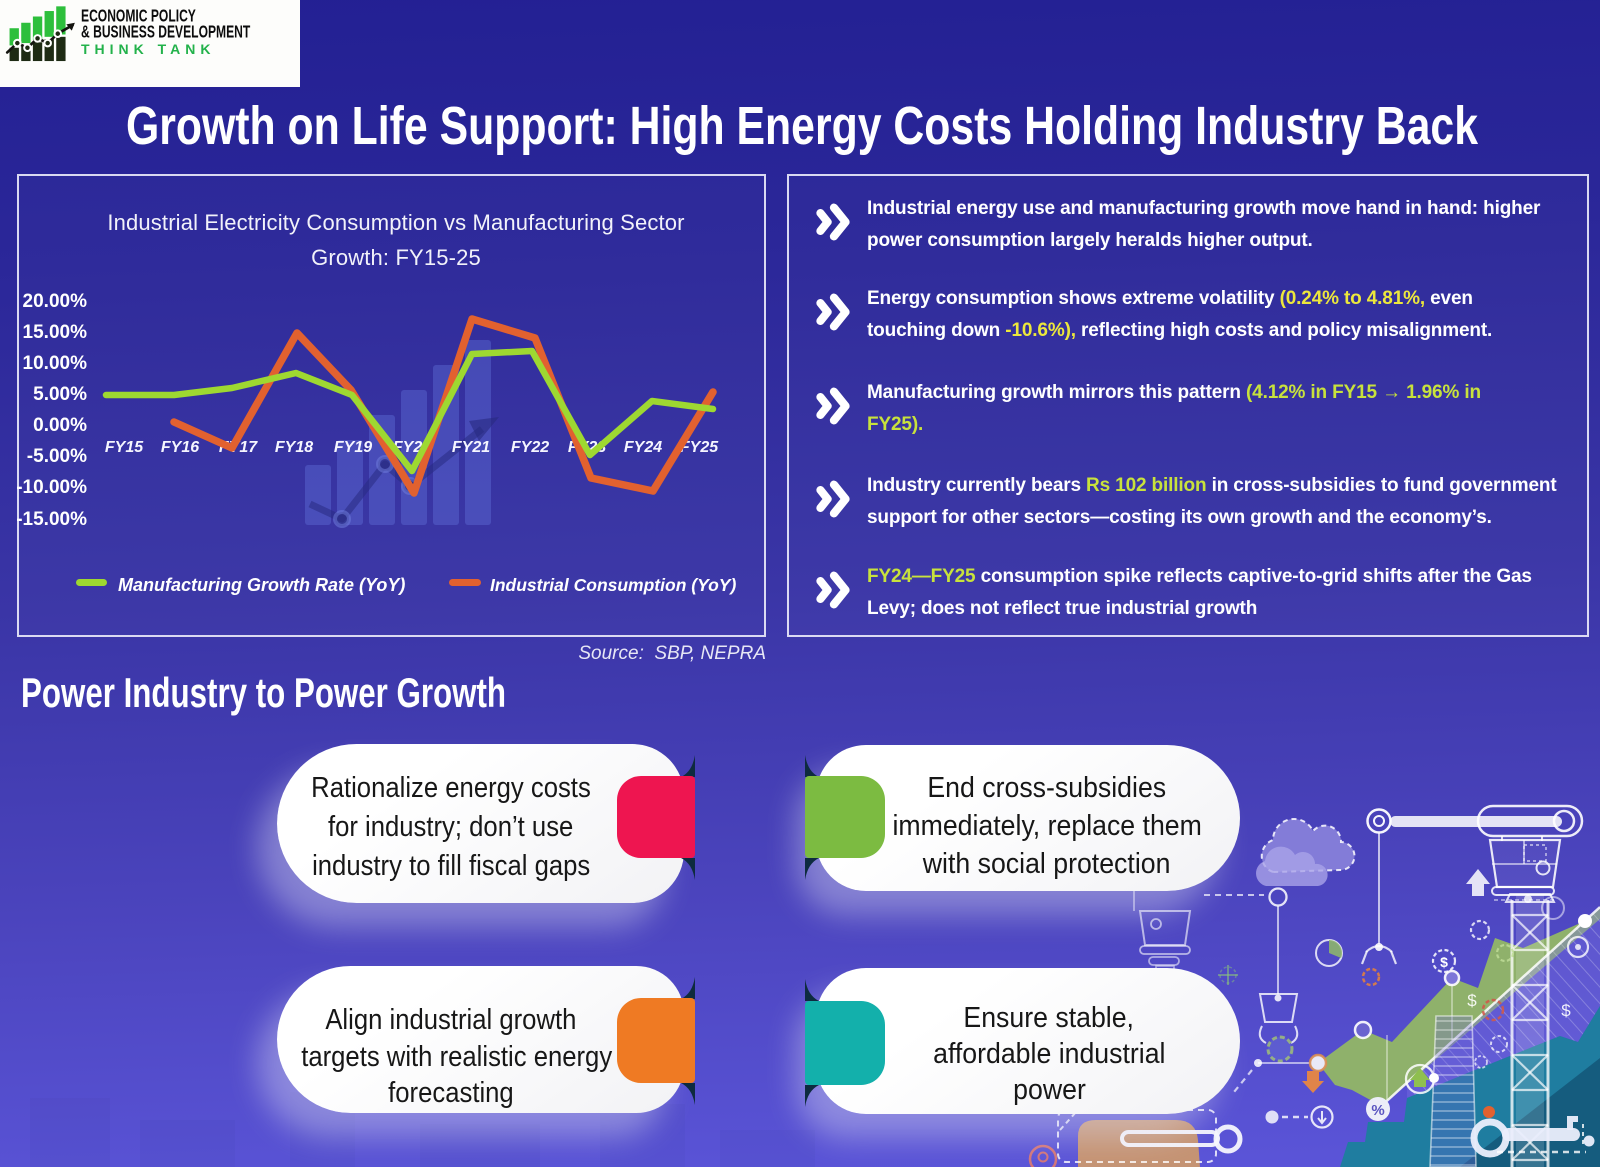 The image size is (1600, 1167). Describe the element at coordinates (57, 456) in the screenshot. I see `svg-text: -5.00%` at that location.